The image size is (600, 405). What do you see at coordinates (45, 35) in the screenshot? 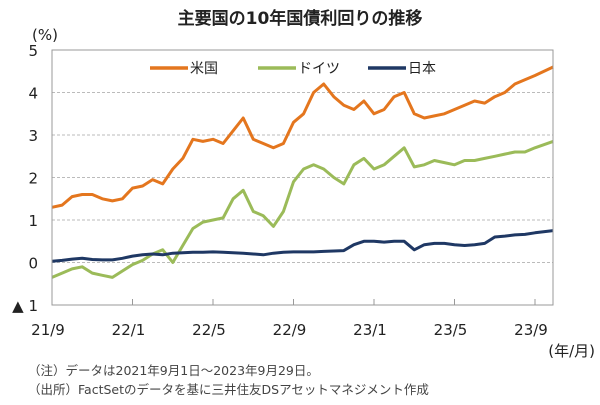
I see `y-axis-unit: (%)` at bounding box center [45, 35].